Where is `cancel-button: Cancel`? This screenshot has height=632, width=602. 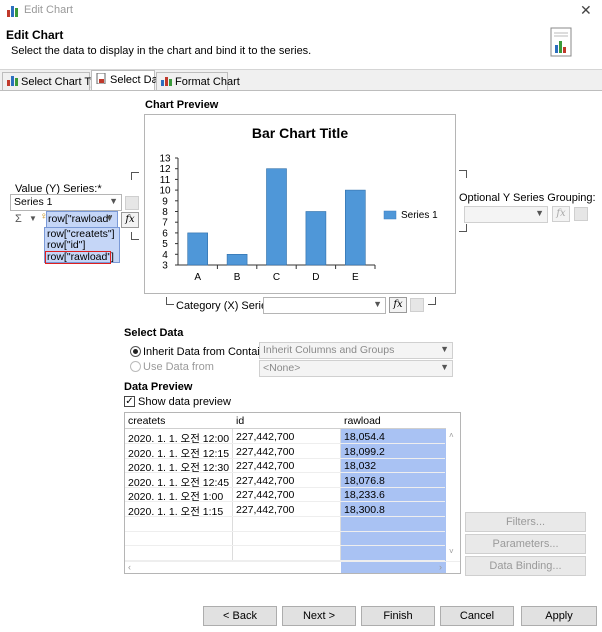
cancel-button: Cancel is located at coordinates (477, 616).